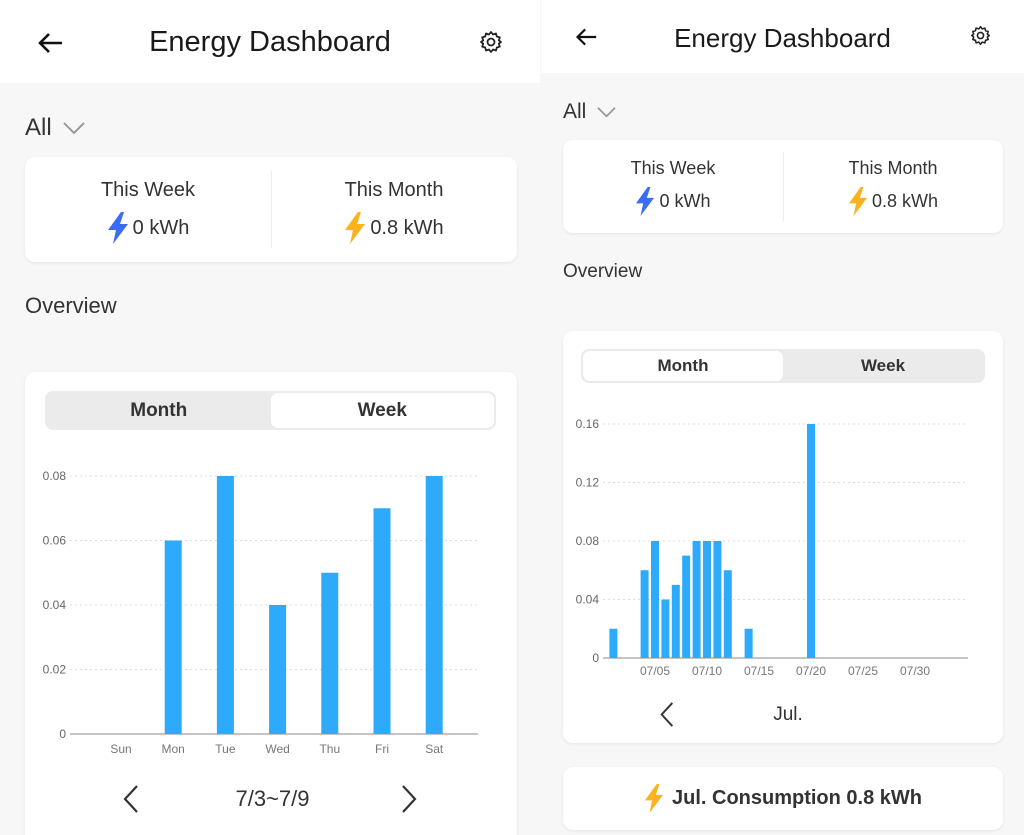 This screenshot has width=1024, height=835. I want to click on month-label: Jul., so click(788, 714).